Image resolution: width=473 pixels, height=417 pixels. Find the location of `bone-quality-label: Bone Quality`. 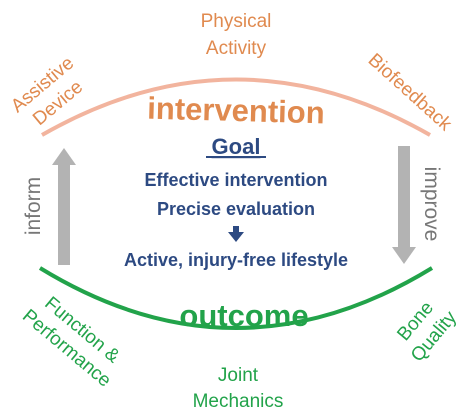

bone-quality-label: Bone Quality is located at coordinates (427, 332).